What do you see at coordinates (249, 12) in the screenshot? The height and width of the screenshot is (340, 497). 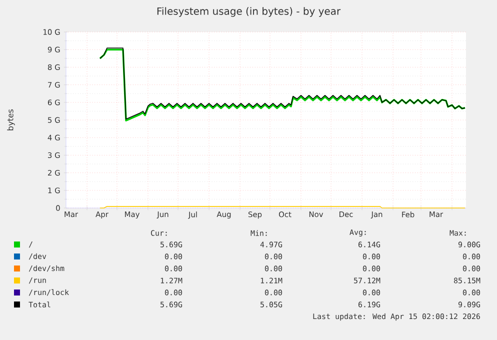 I see `chart-title: Filesystem usage (in bytes) - by year` at bounding box center [249, 12].